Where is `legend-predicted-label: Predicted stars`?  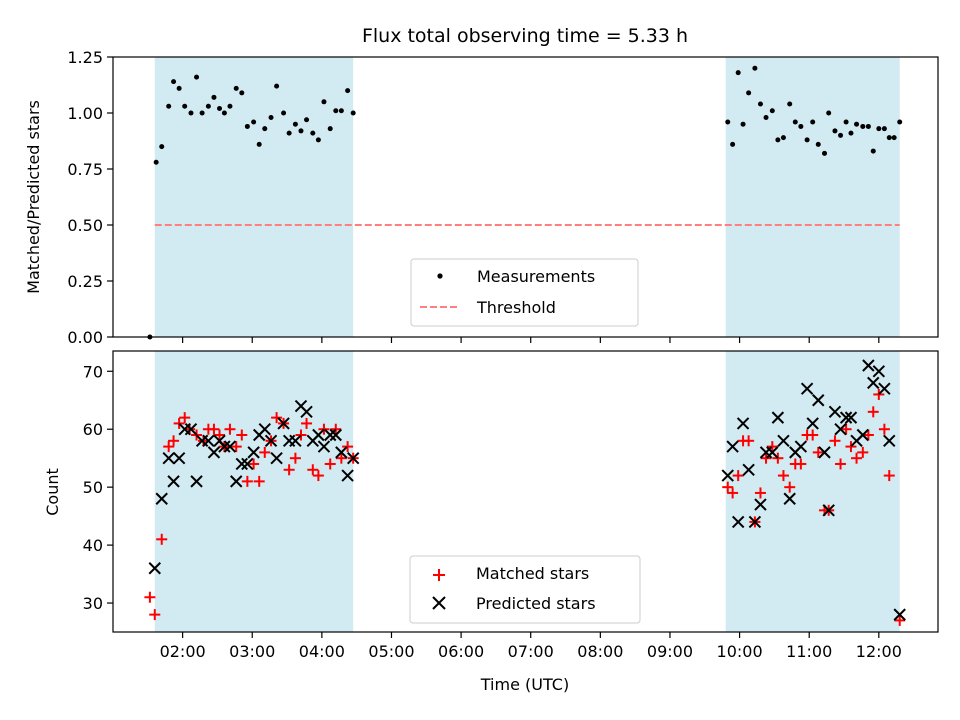 legend-predicted-label: Predicted stars is located at coordinates (536, 603).